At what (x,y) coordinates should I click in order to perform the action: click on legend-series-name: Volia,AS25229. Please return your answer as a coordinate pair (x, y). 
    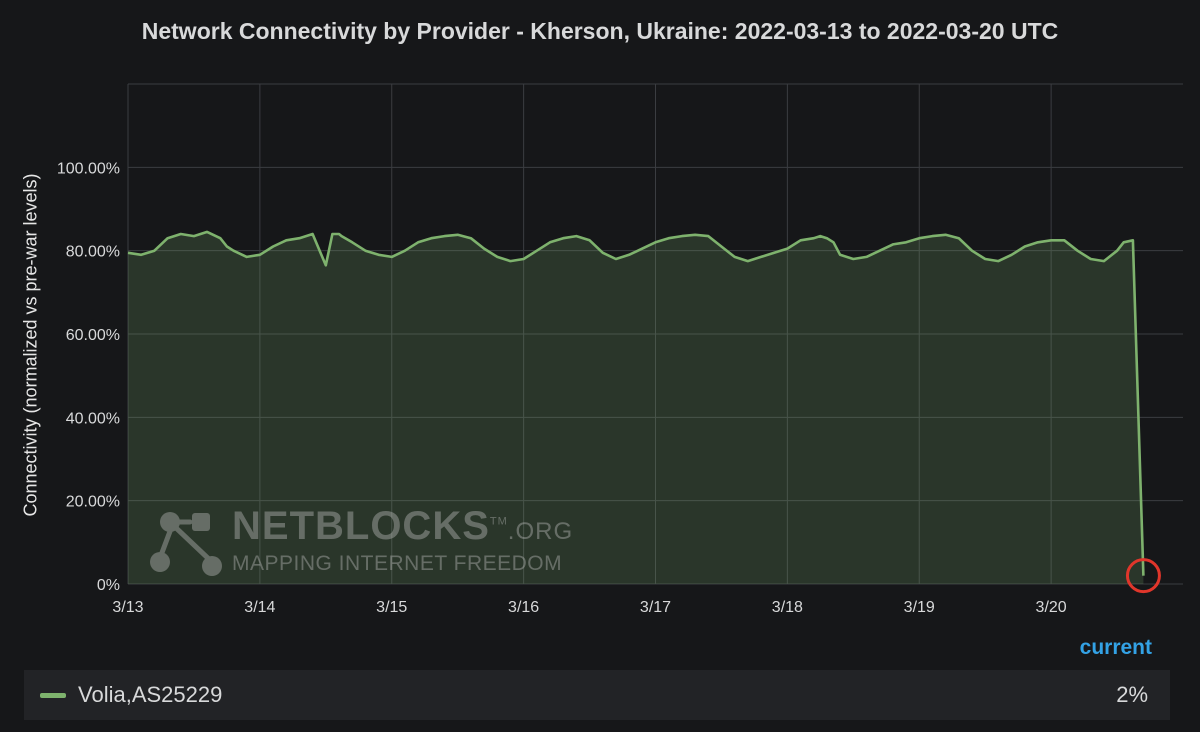
    Looking at the image, I should click on (150, 694).